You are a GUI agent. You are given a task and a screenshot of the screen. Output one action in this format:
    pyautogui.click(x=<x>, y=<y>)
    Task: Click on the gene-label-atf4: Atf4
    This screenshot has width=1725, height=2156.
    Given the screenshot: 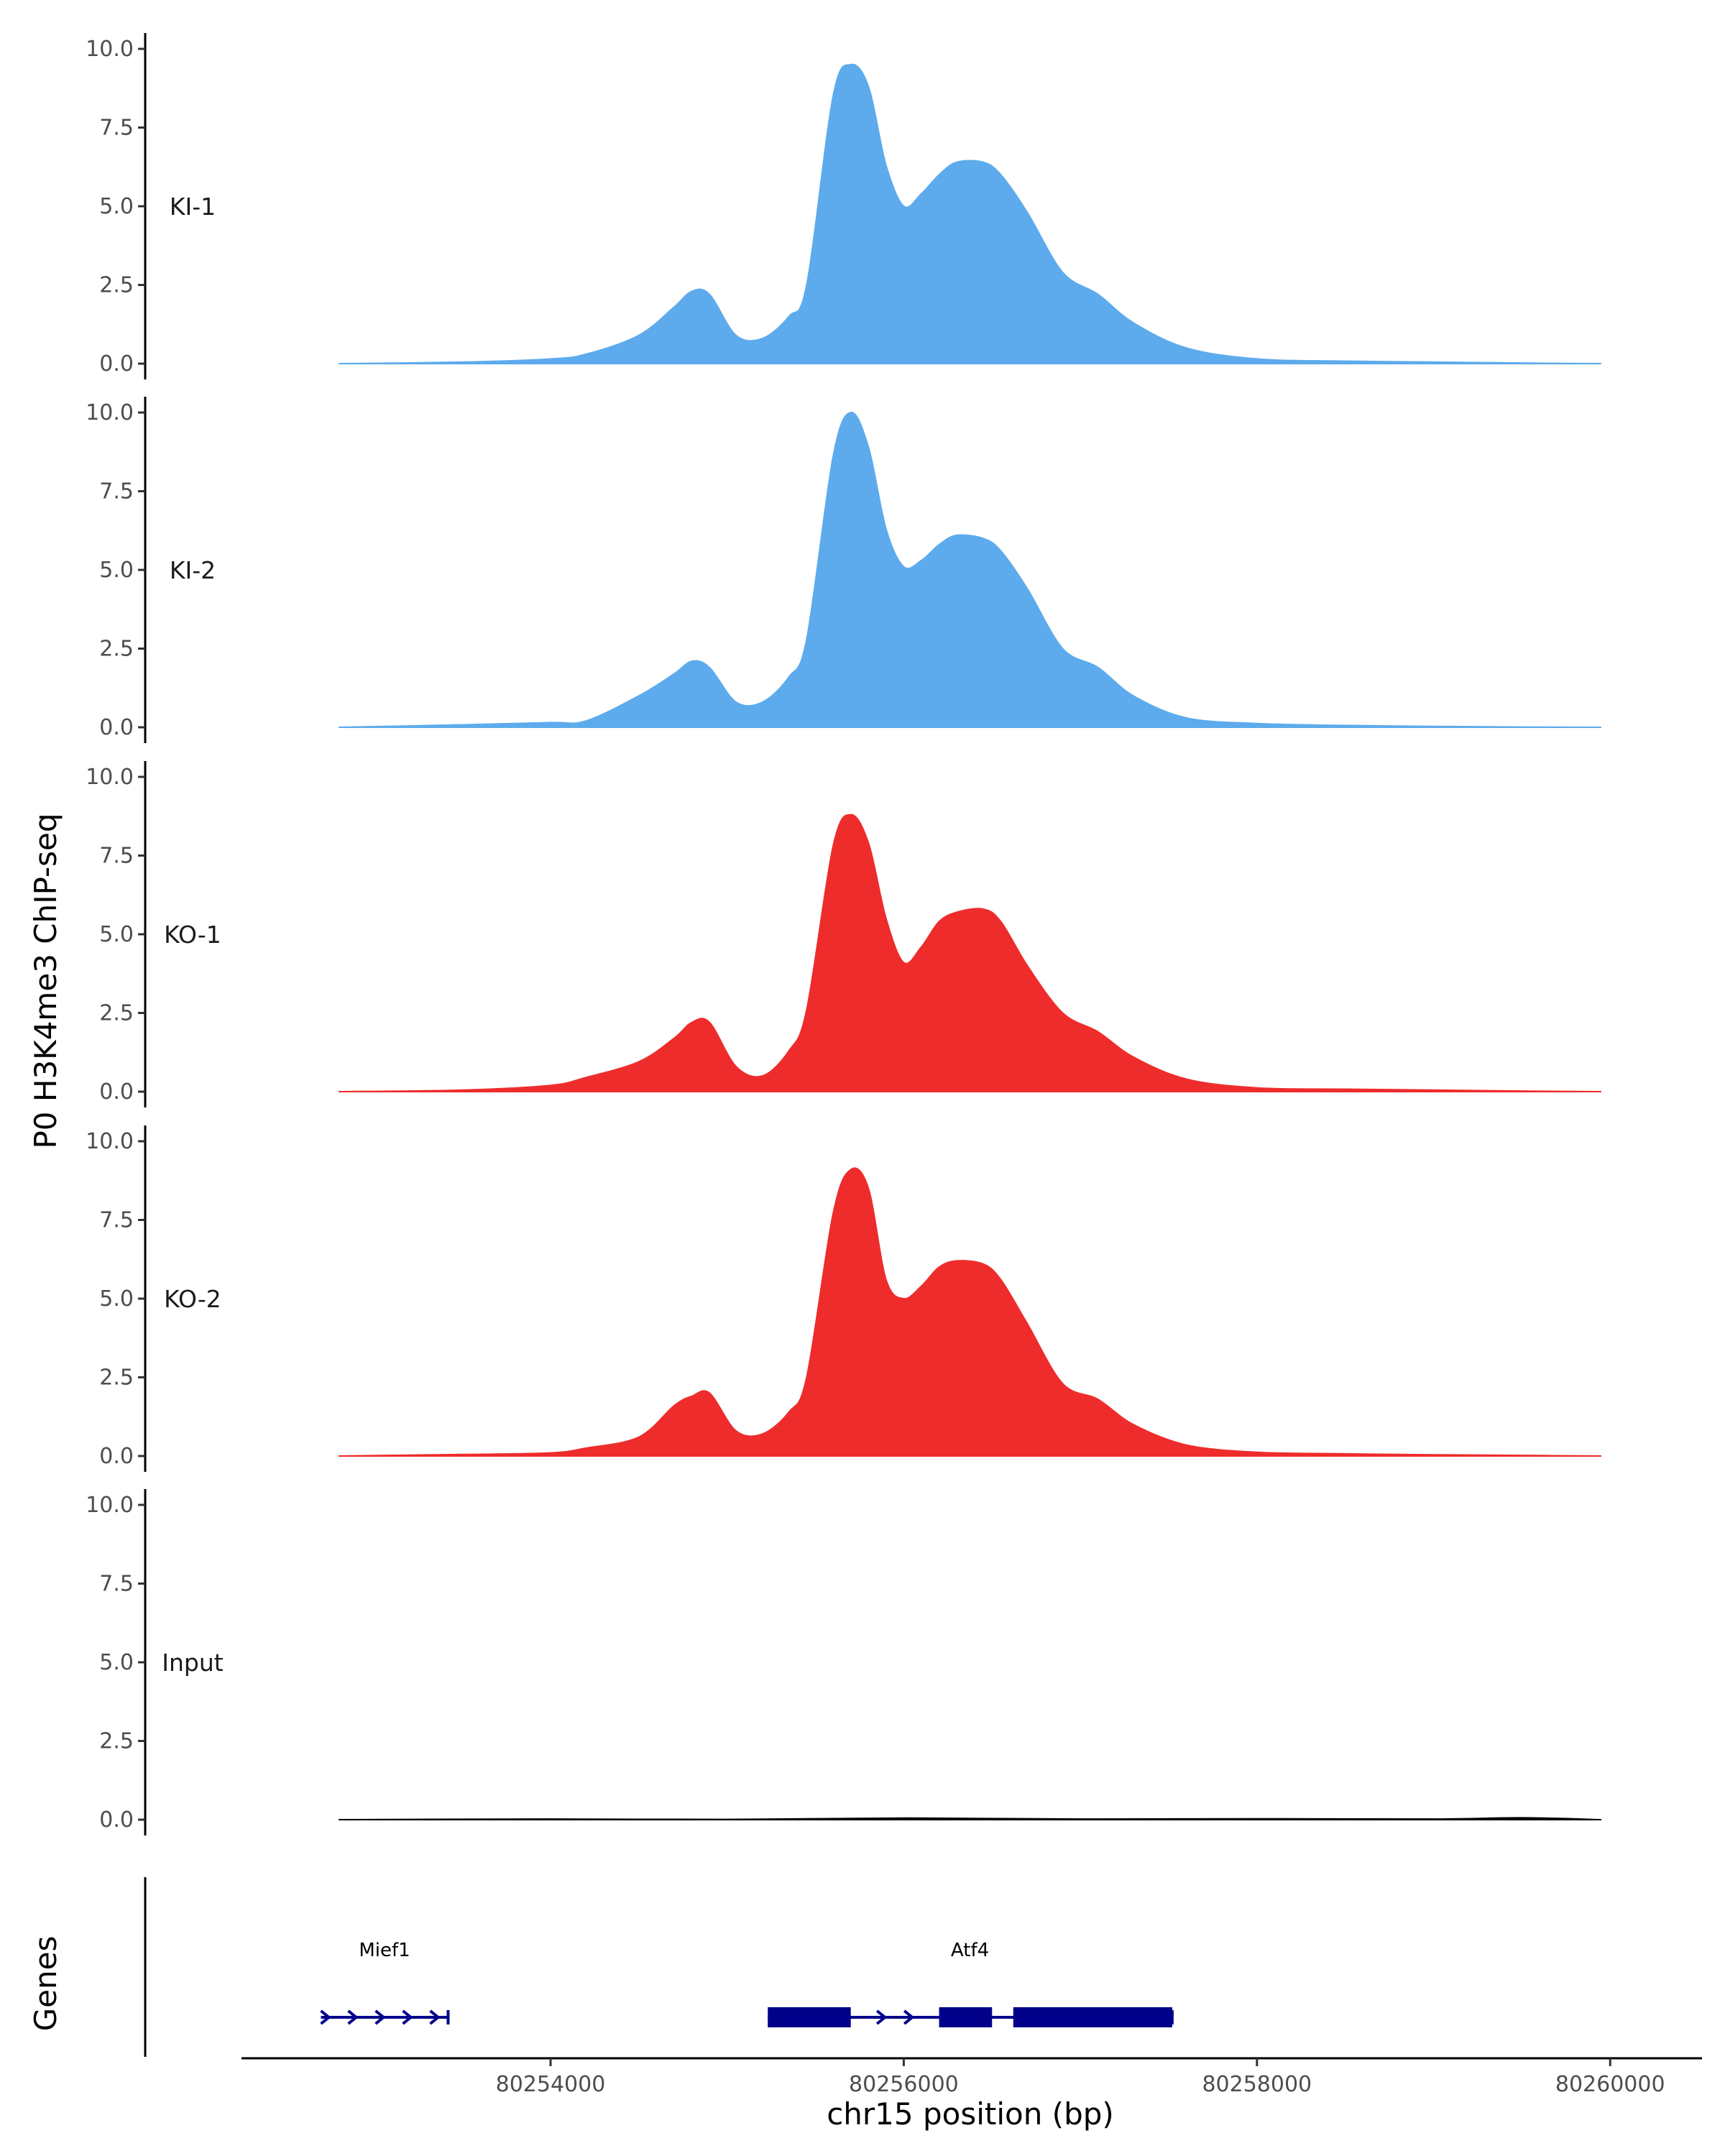 What is the action you would take?
    pyautogui.click(x=970, y=1951)
    